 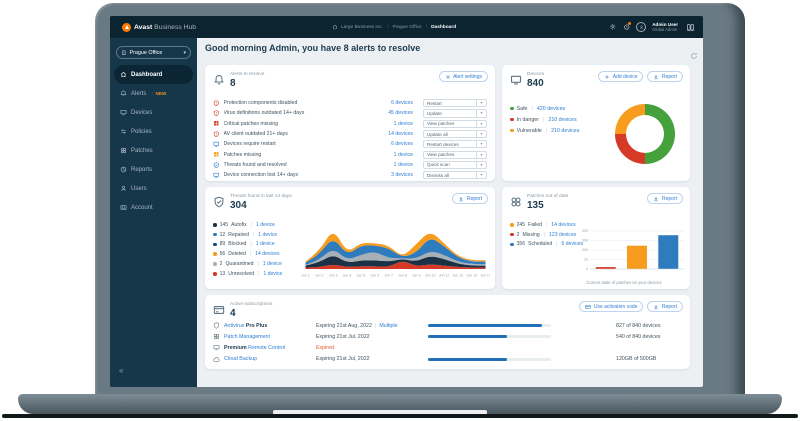 I want to click on sidebar-item-alerts: Alerts | NEW, so click(x=153, y=93).